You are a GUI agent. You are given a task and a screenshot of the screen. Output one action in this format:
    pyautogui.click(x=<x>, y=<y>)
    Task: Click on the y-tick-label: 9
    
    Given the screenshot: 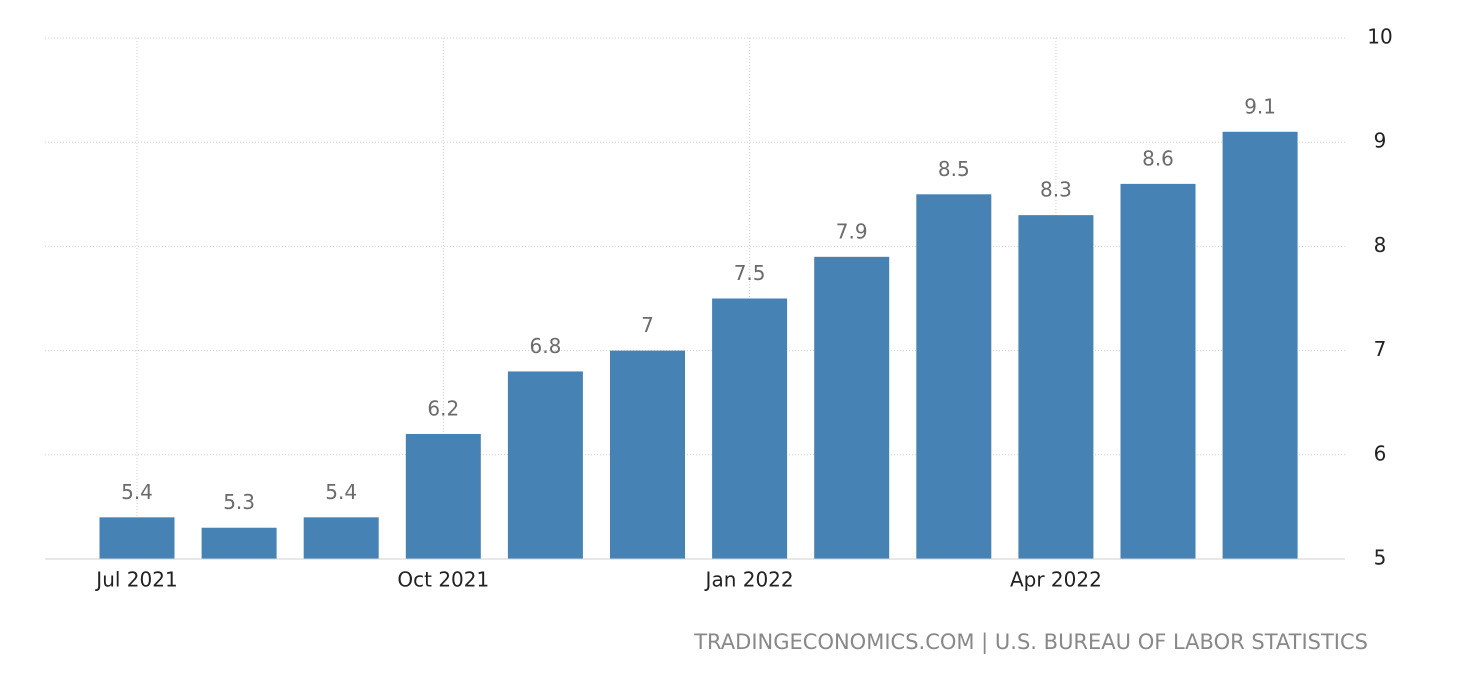 What is the action you would take?
    pyautogui.click(x=1380, y=141)
    